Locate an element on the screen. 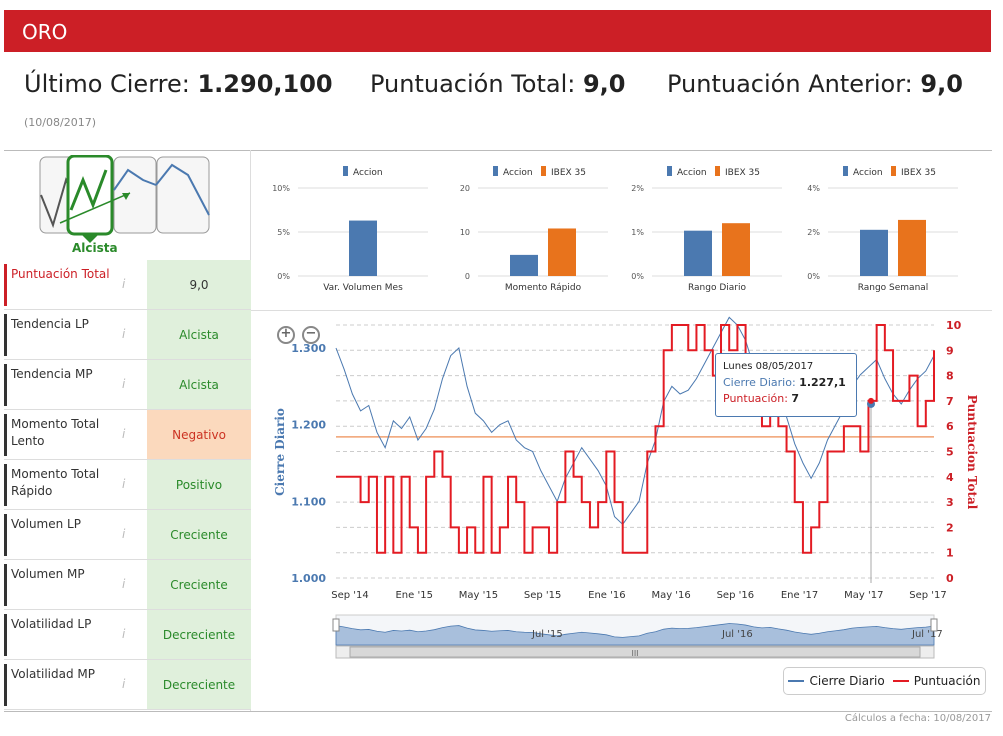 The width and height of the screenshot is (1003, 736). navigator-area is located at coordinates (635, 634).